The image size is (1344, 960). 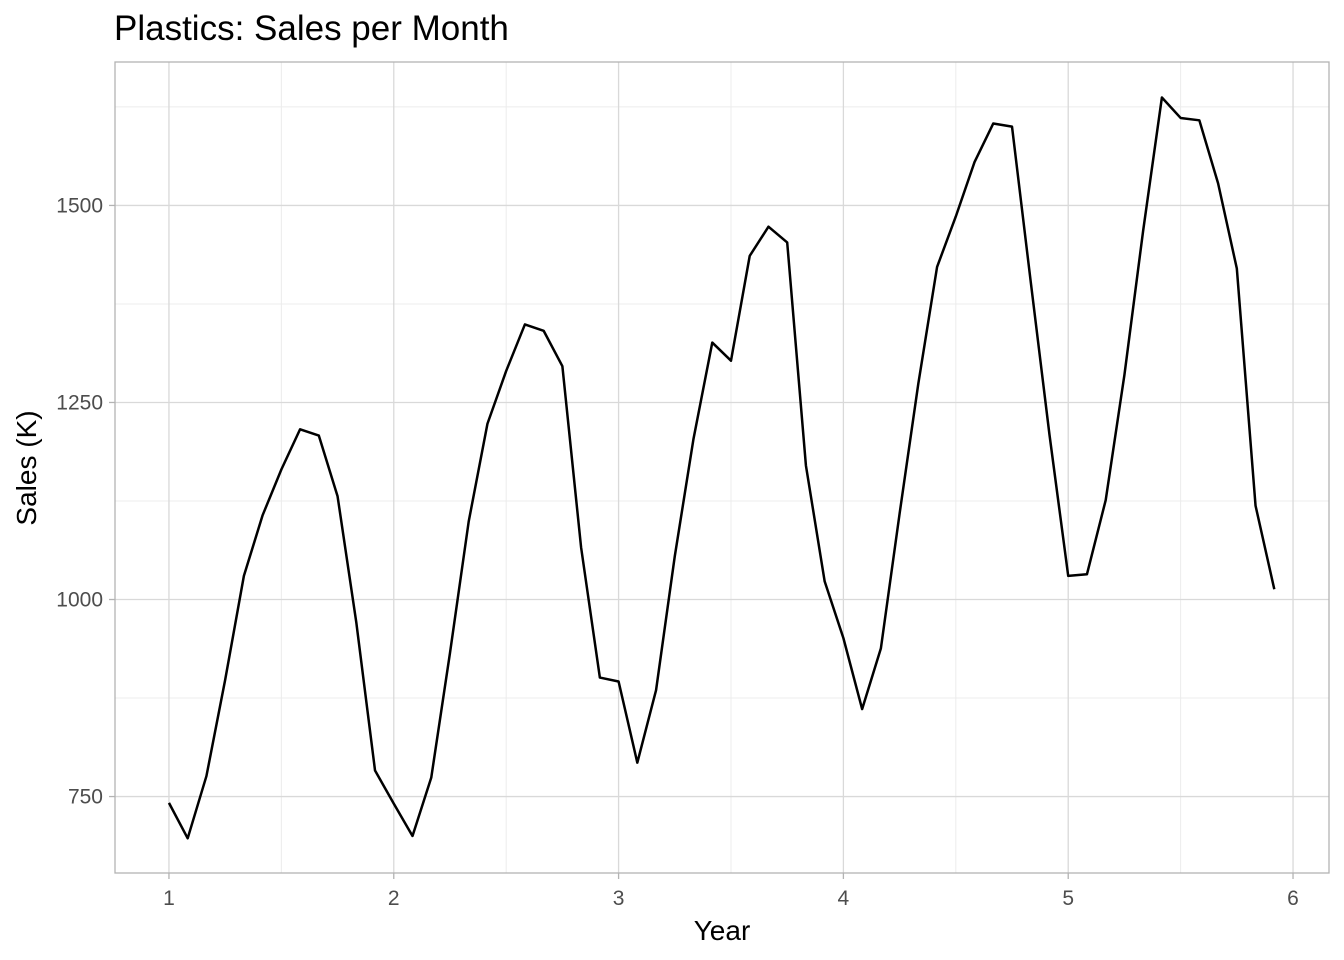 I want to click on x-tick-label: 5, so click(x=1068, y=898).